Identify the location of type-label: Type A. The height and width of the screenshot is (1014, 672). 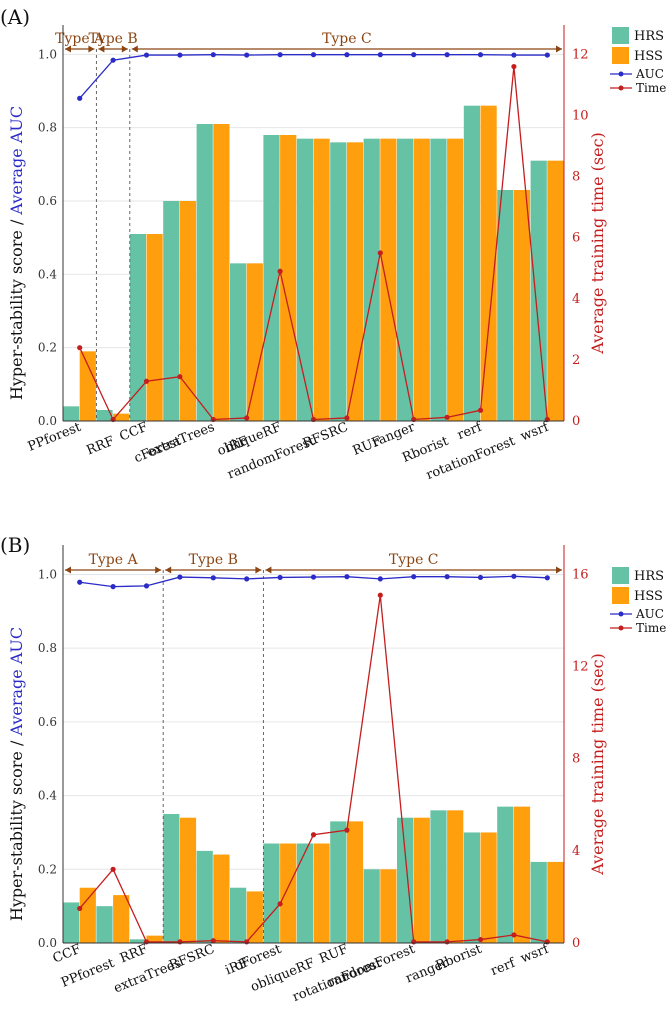
(80, 39).